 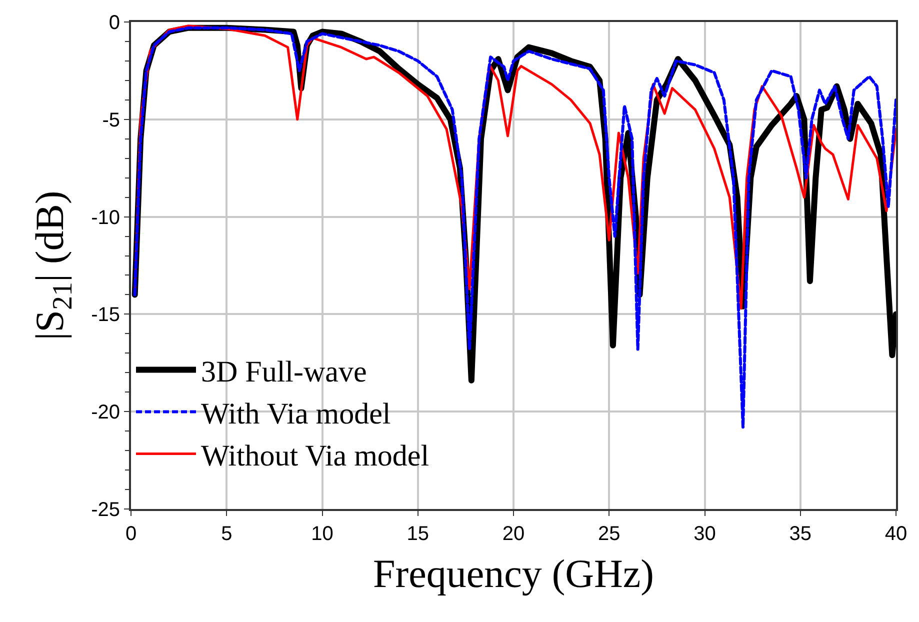 I want to click on y-tick-label: -15, so click(x=105, y=315).